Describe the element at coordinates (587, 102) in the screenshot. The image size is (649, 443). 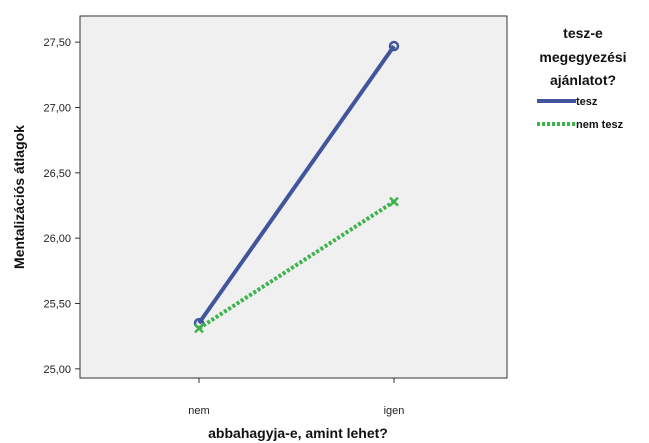
I see `legend-label-tesz: tesz` at that location.